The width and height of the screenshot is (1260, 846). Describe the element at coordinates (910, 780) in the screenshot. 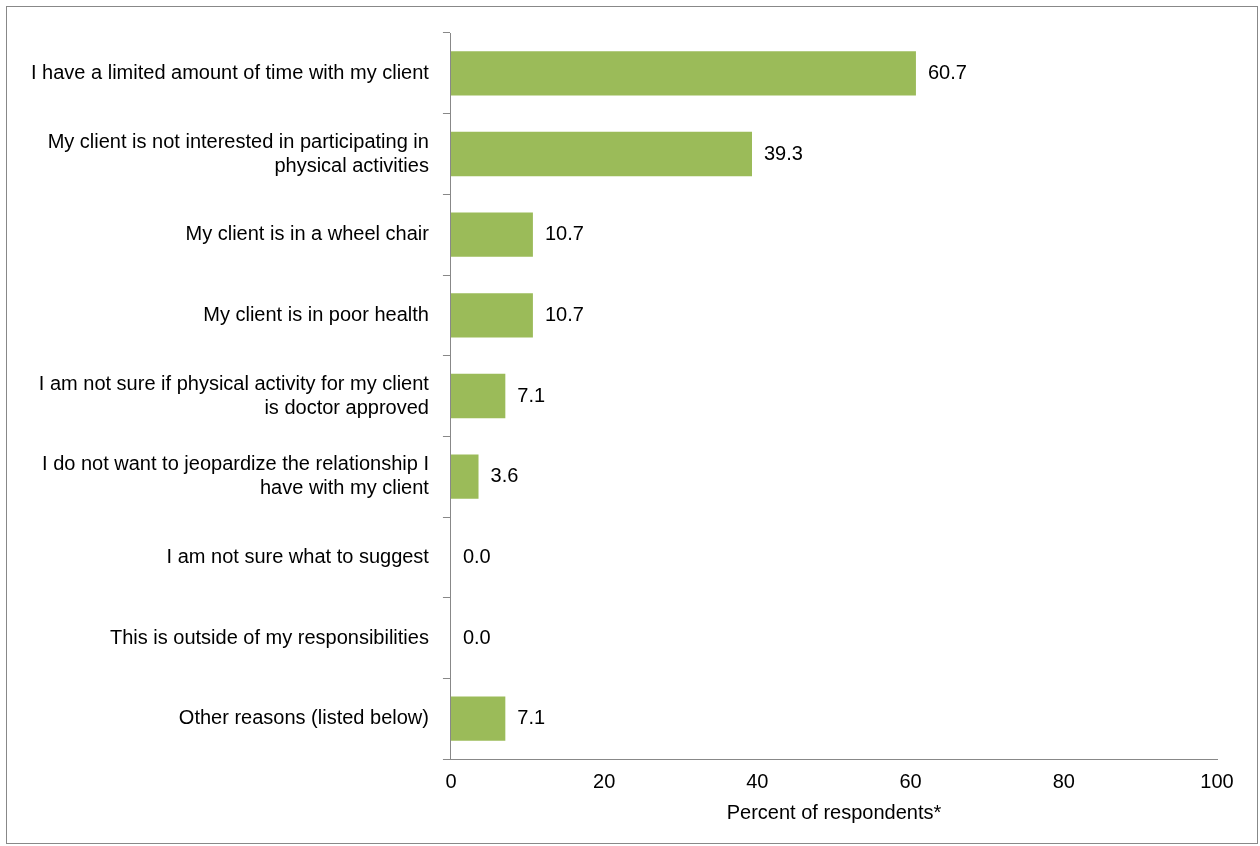

I see `x-tick-label: 60` at that location.